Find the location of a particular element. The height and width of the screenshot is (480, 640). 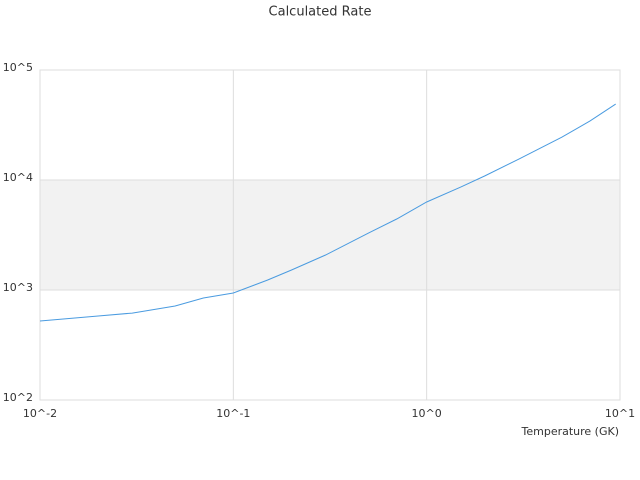

y-tick-label: 10^4 is located at coordinates (18, 177).